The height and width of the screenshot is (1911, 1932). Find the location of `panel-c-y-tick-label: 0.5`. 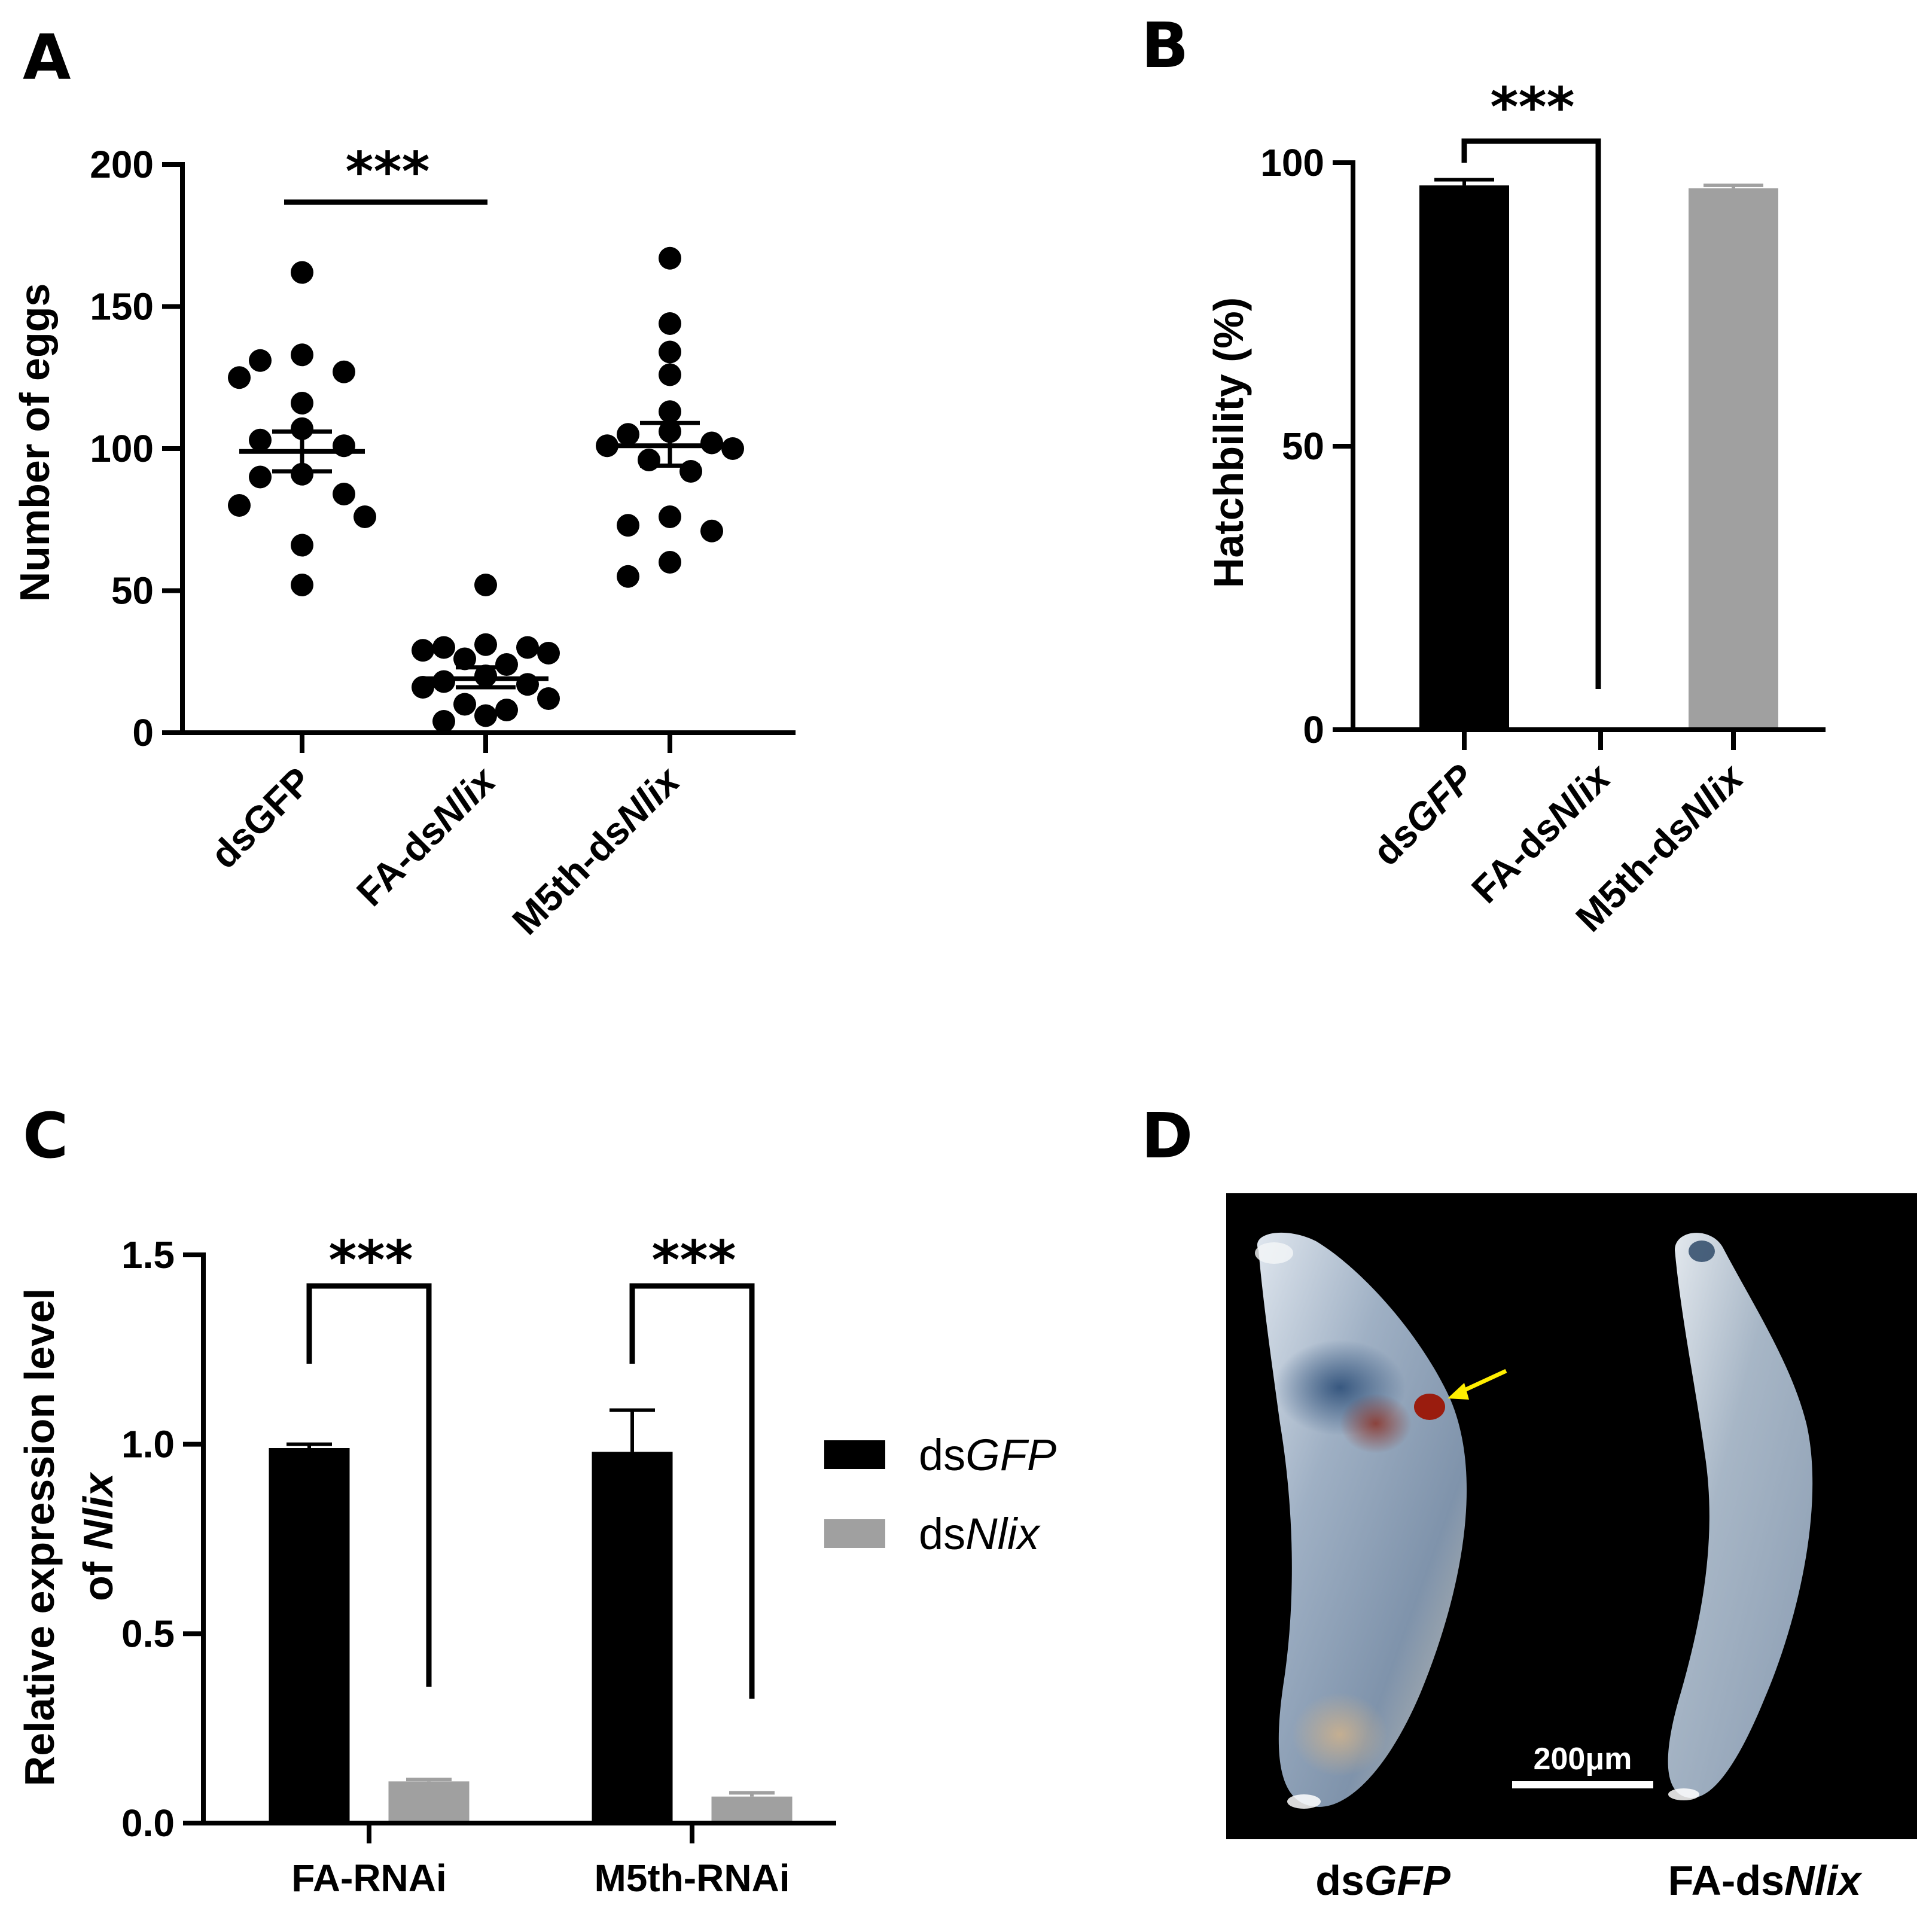

panel-c-y-tick-label: 0.5 is located at coordinates (148, 1633).